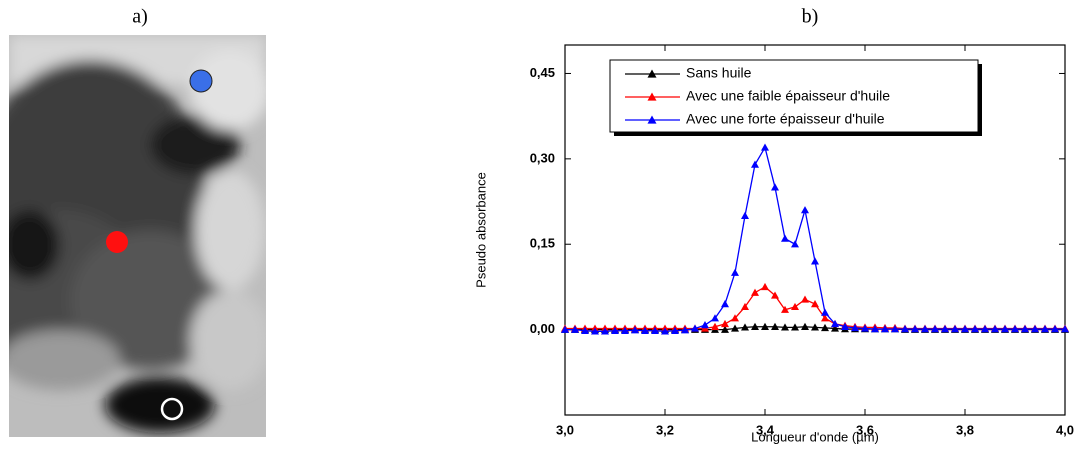  I want to click on panel-label: a), so click(140, 17).